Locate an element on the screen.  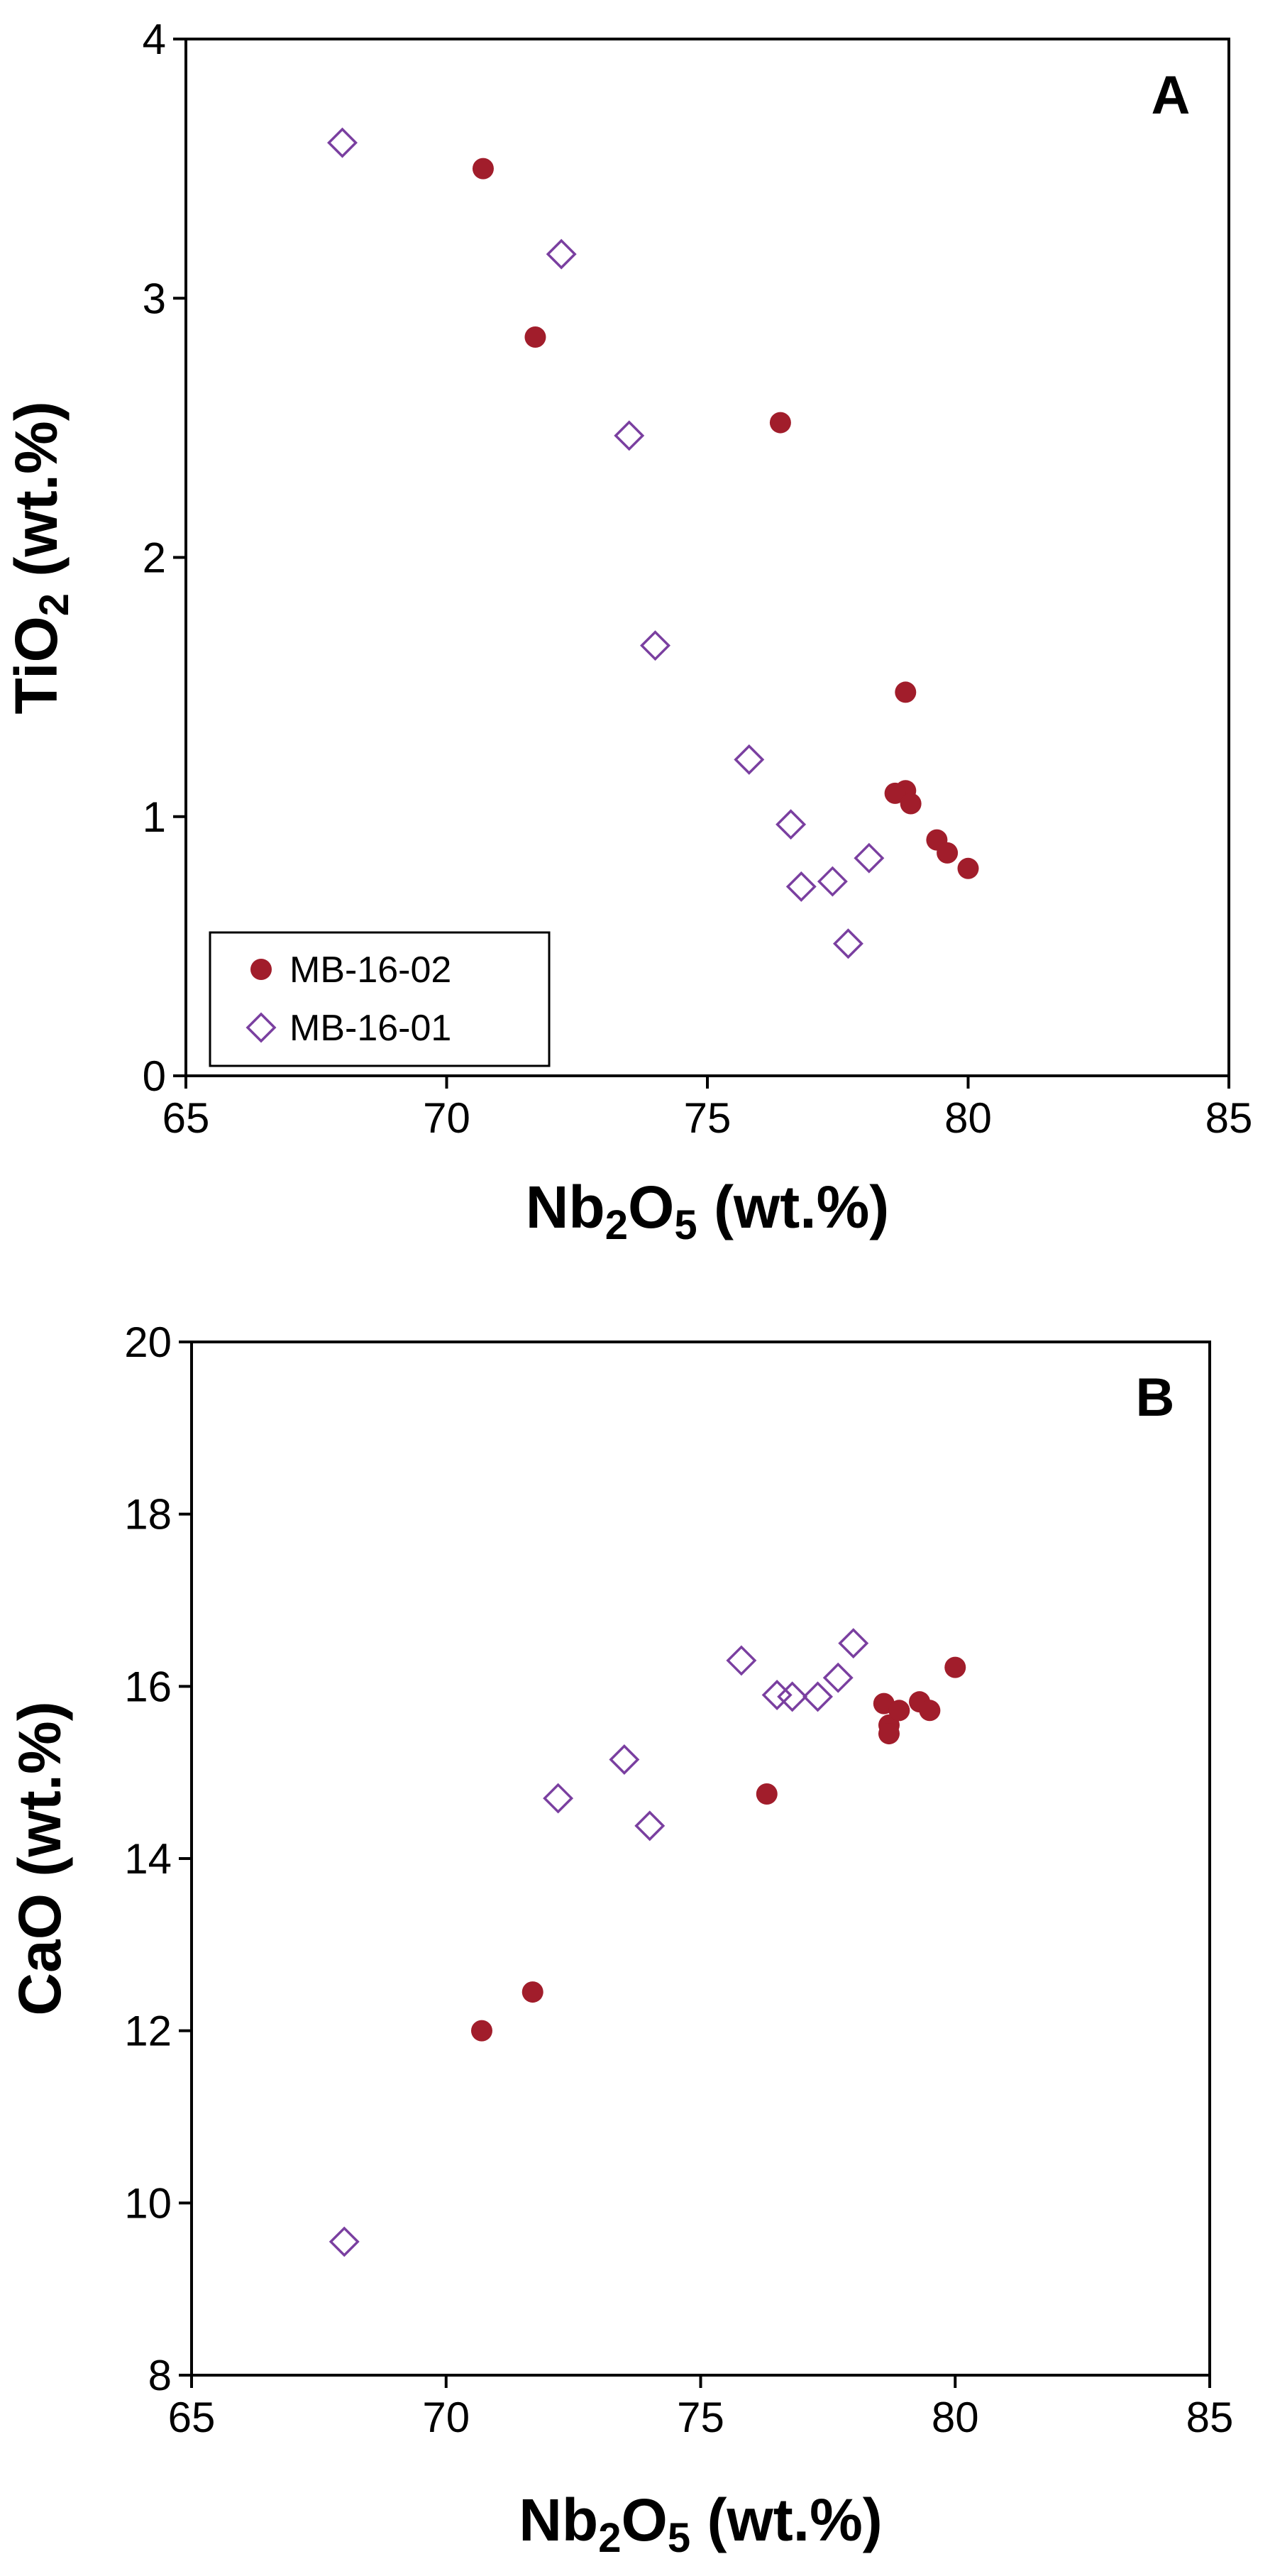
legend: MB-16-02 MB-16-01 is located at coordinates (380, 999).